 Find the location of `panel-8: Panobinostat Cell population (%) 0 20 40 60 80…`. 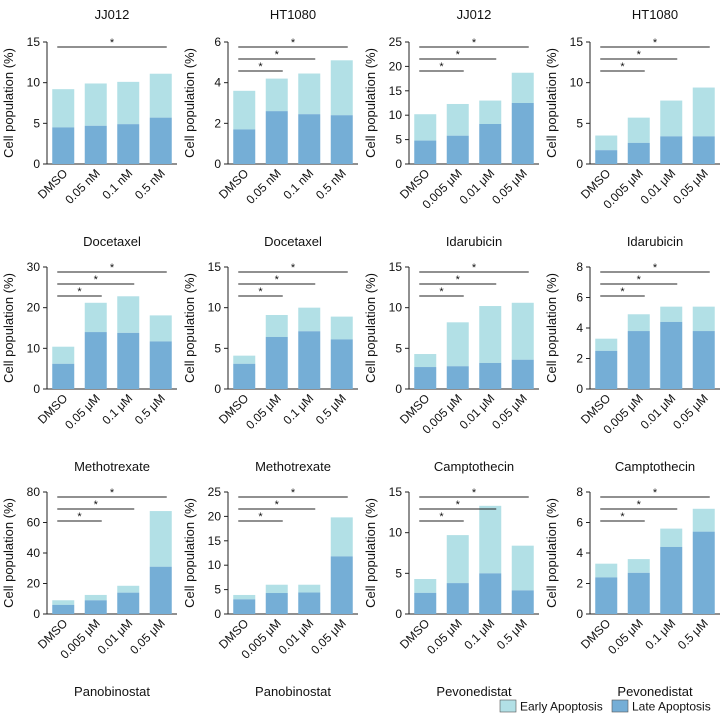

panel-8: Panobinostat Cell population (%) 0 20 40 60 80… is located at coordinates (89, 592).